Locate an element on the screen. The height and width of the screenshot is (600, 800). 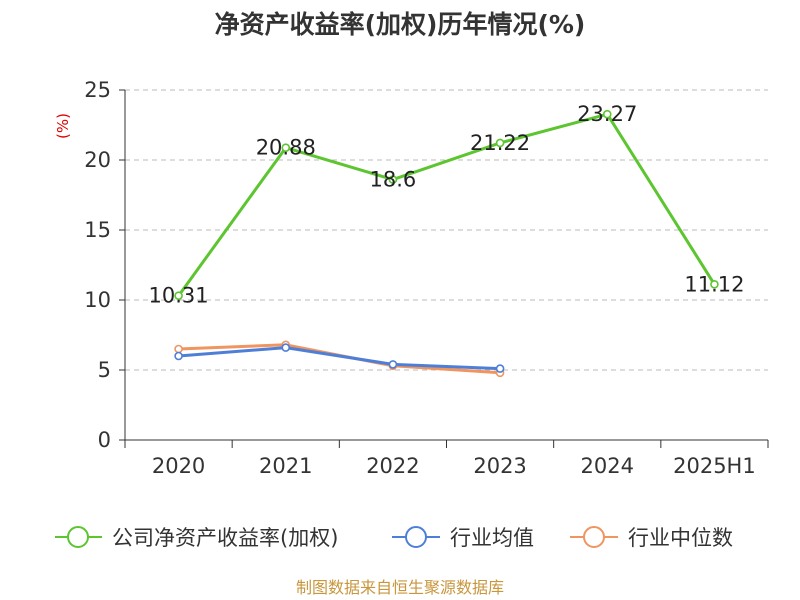
data-label: 11.12 is located at coordinates (714, 284).